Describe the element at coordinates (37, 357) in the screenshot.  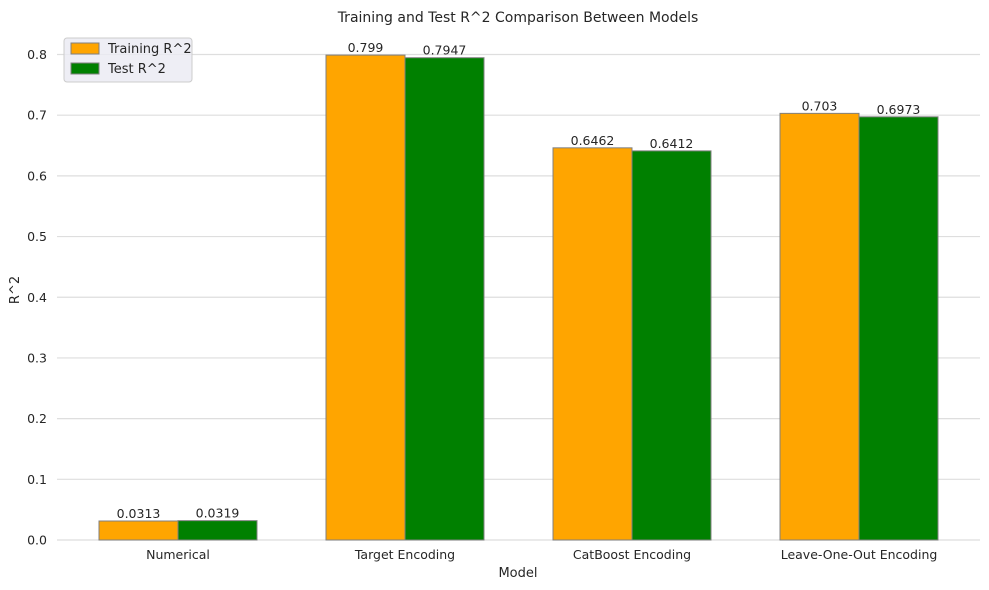
I see `y-tick-label: 0.3` at that location.